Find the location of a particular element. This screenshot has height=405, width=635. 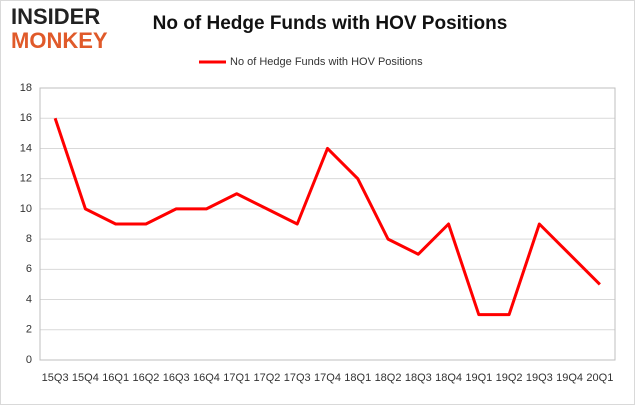

y-tick-label: 0 is located at coordinates (29, 360).